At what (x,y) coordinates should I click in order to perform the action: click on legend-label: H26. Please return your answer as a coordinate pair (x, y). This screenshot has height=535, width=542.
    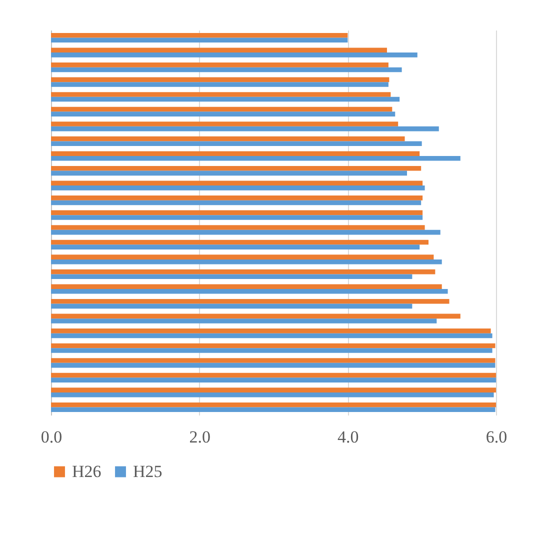
    Looking at the image, I should click on (87, 471).